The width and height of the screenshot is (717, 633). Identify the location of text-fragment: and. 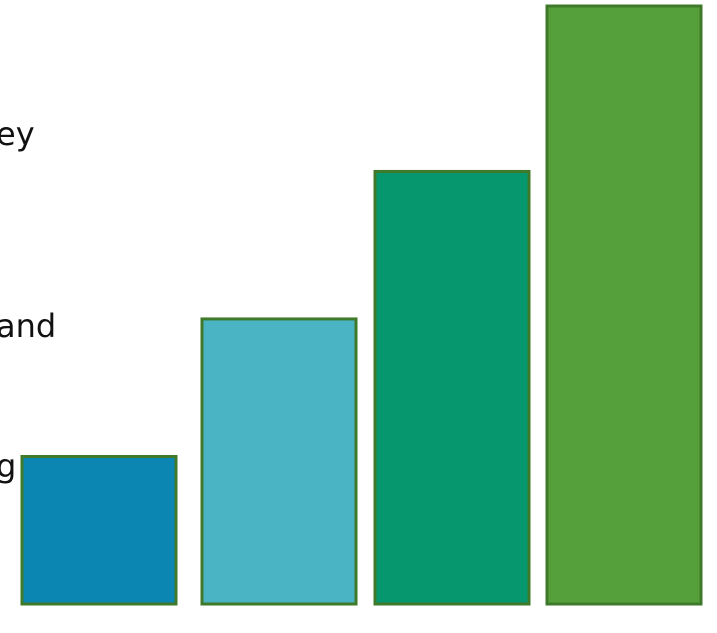
(28, 326).